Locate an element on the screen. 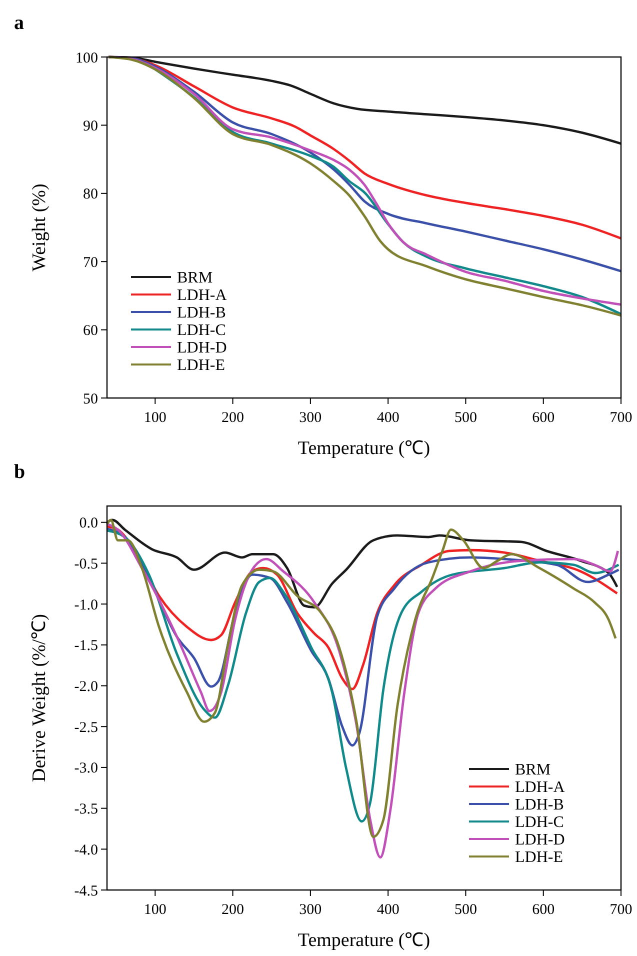 The height and width of the screenshot is (956, 637). y-tick-label: -1.5 is located at coordinates (86, 646).